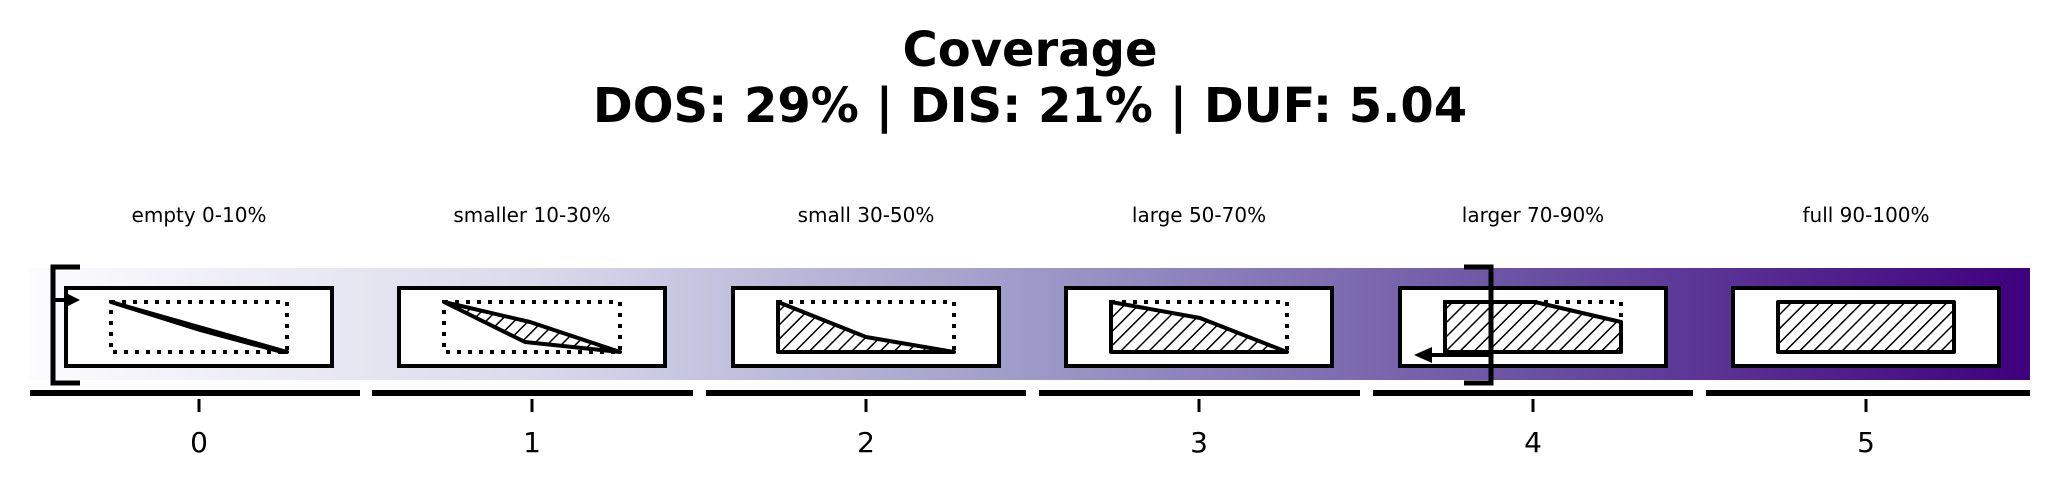  What do you see at coordinates (1030, 106) in the screenshot?
I see `title-line-metrics: DOS: 29% | DIS: 21% | DUF: 5.04` at bounding box center [1030, 106].